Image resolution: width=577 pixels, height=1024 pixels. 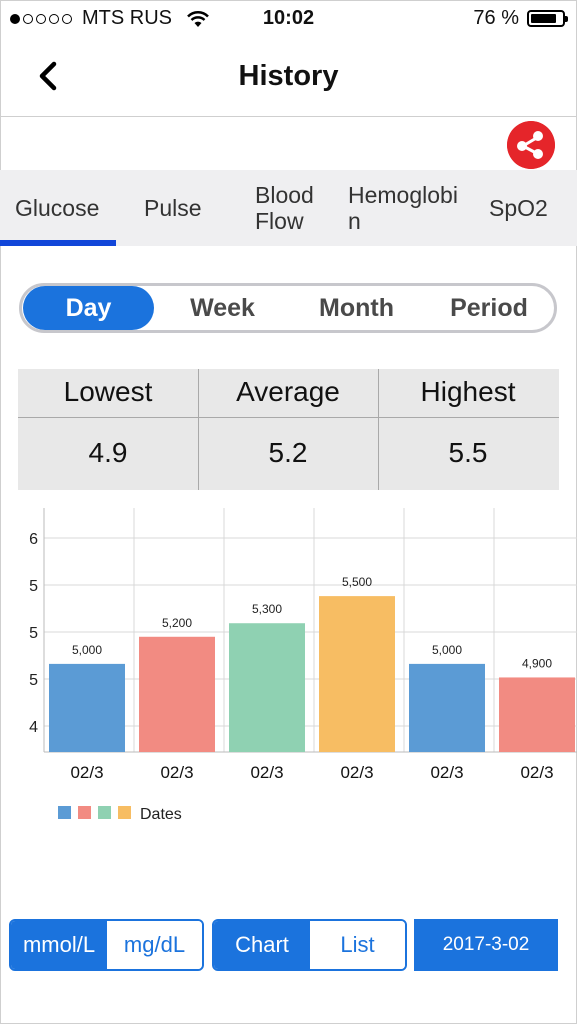 I want to click on tab-blood-flow: Blood Flow, so click(x=284, y=208).